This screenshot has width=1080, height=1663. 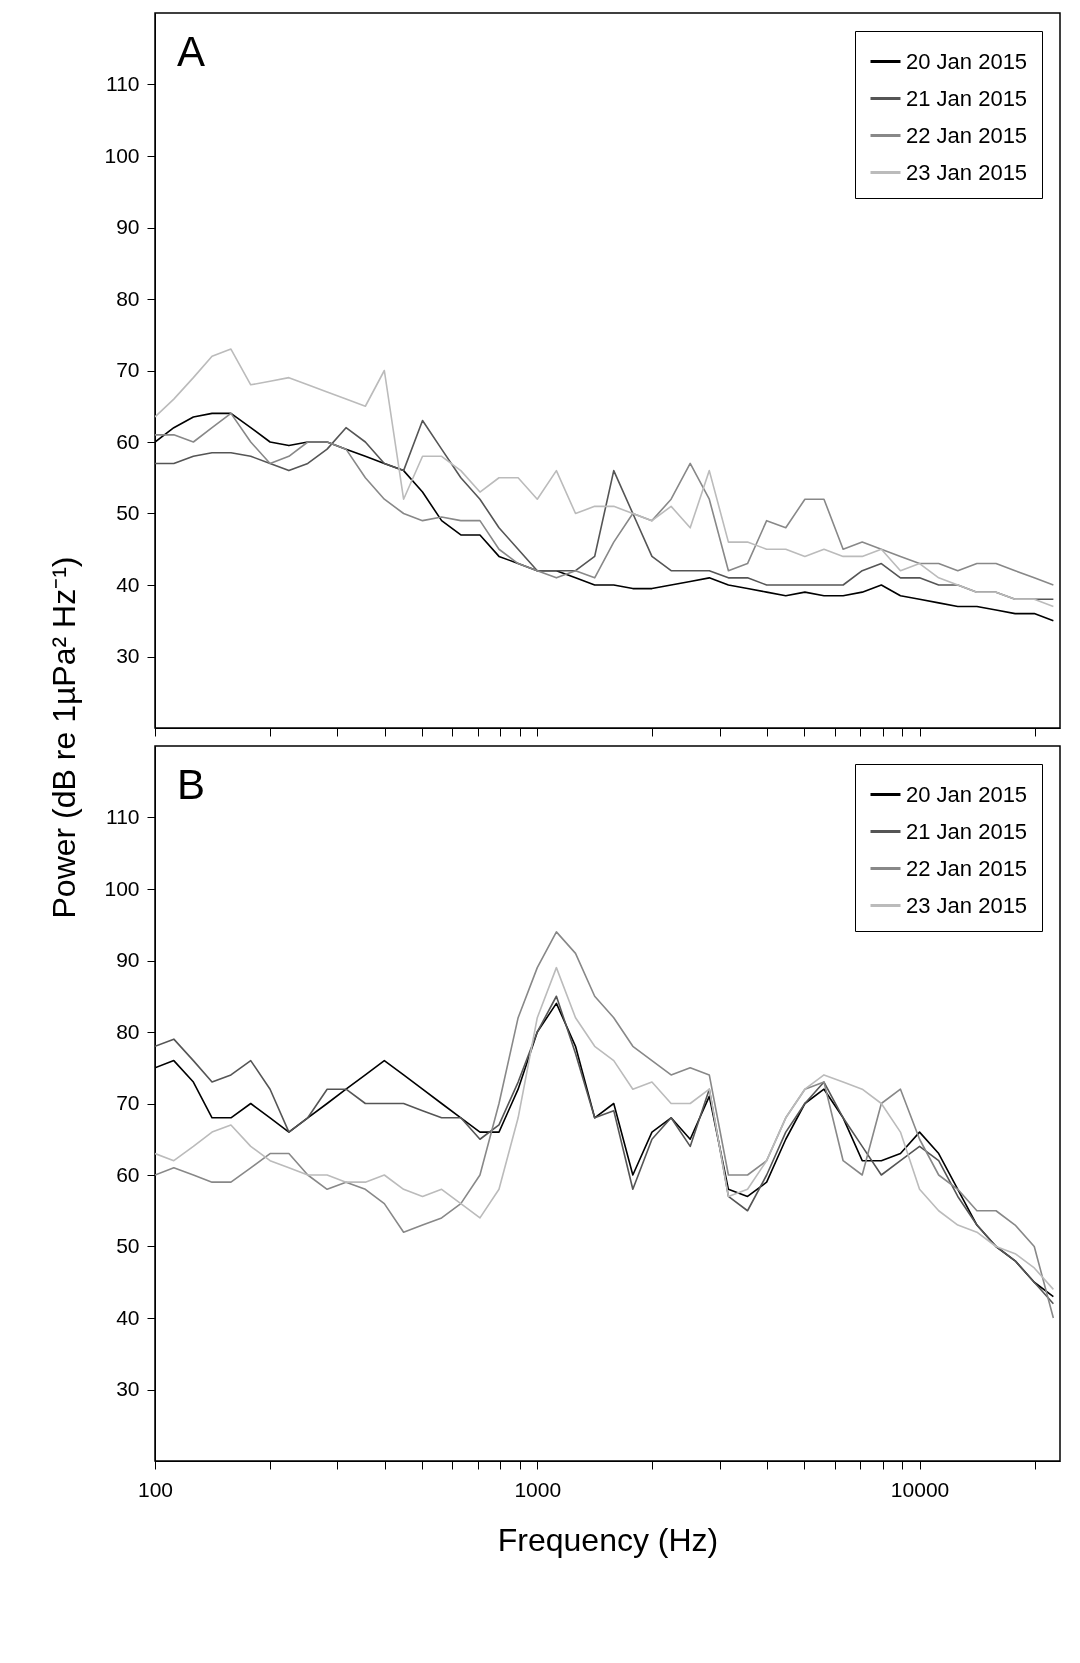 What do you see at coordinates (920, 1489) in the screenshot?
I see `x-tick-label: 10000` at bounding box center [920, 1489].